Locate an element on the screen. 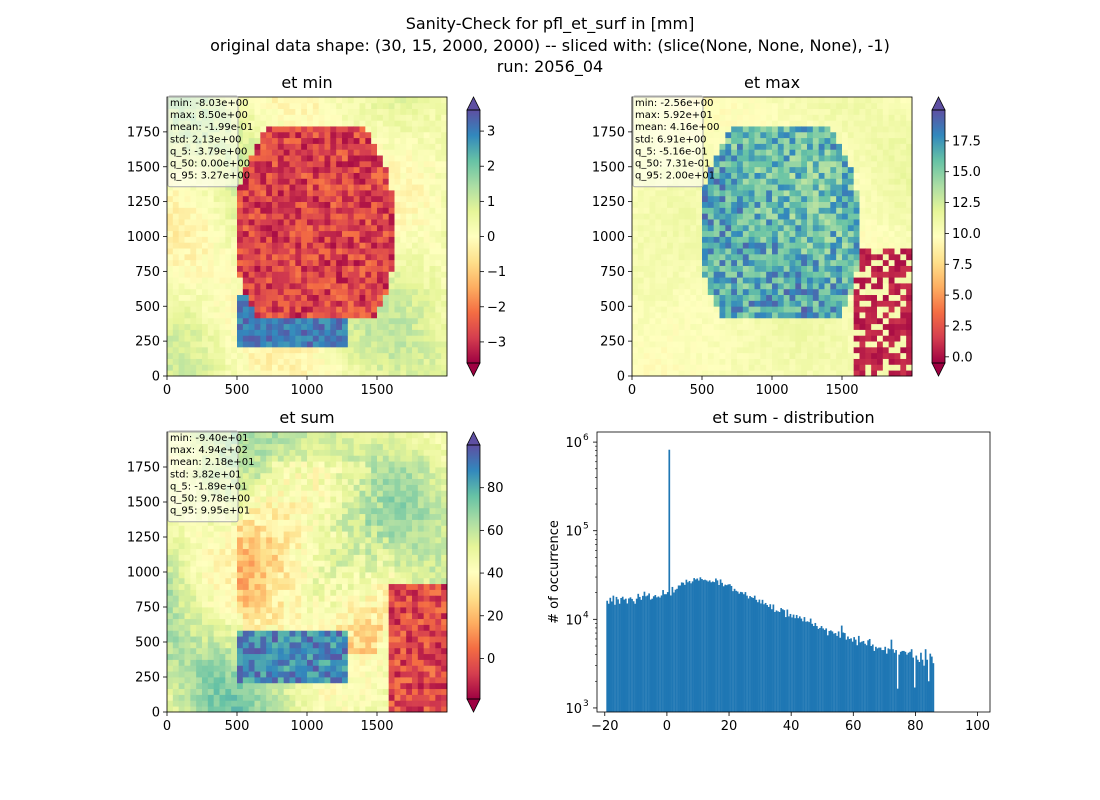  colorbar-tick-label: 3 is located at coordinates (491, 132).